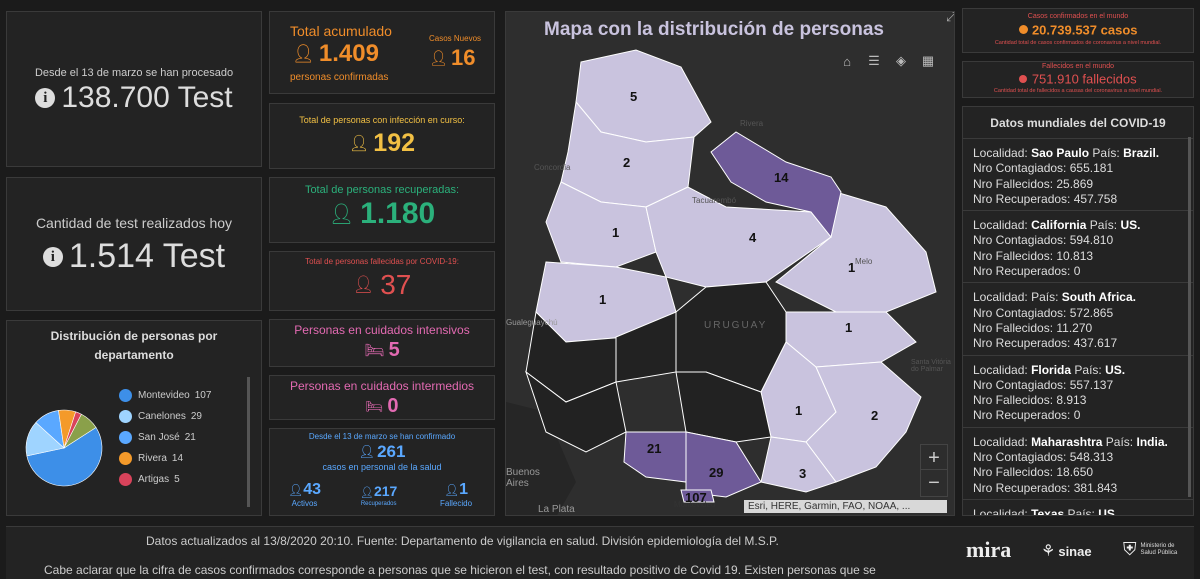 Image resolution: width=1200 pixels, height=579 pixels. I want to click on legend-value: 21, so click(190, 437).